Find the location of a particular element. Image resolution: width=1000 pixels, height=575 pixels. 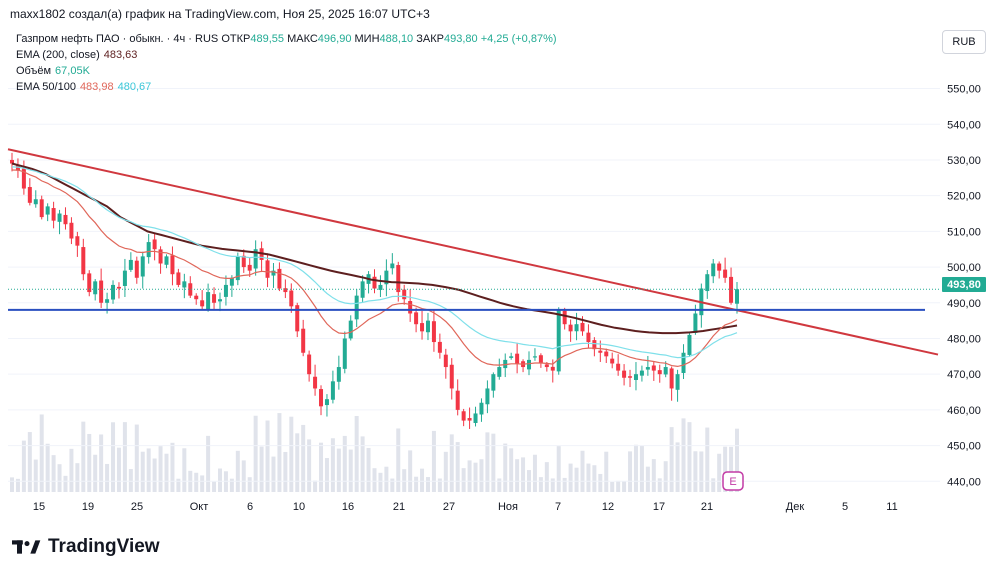

ema50-value: 483,98 is located at coordinates (96, 87).